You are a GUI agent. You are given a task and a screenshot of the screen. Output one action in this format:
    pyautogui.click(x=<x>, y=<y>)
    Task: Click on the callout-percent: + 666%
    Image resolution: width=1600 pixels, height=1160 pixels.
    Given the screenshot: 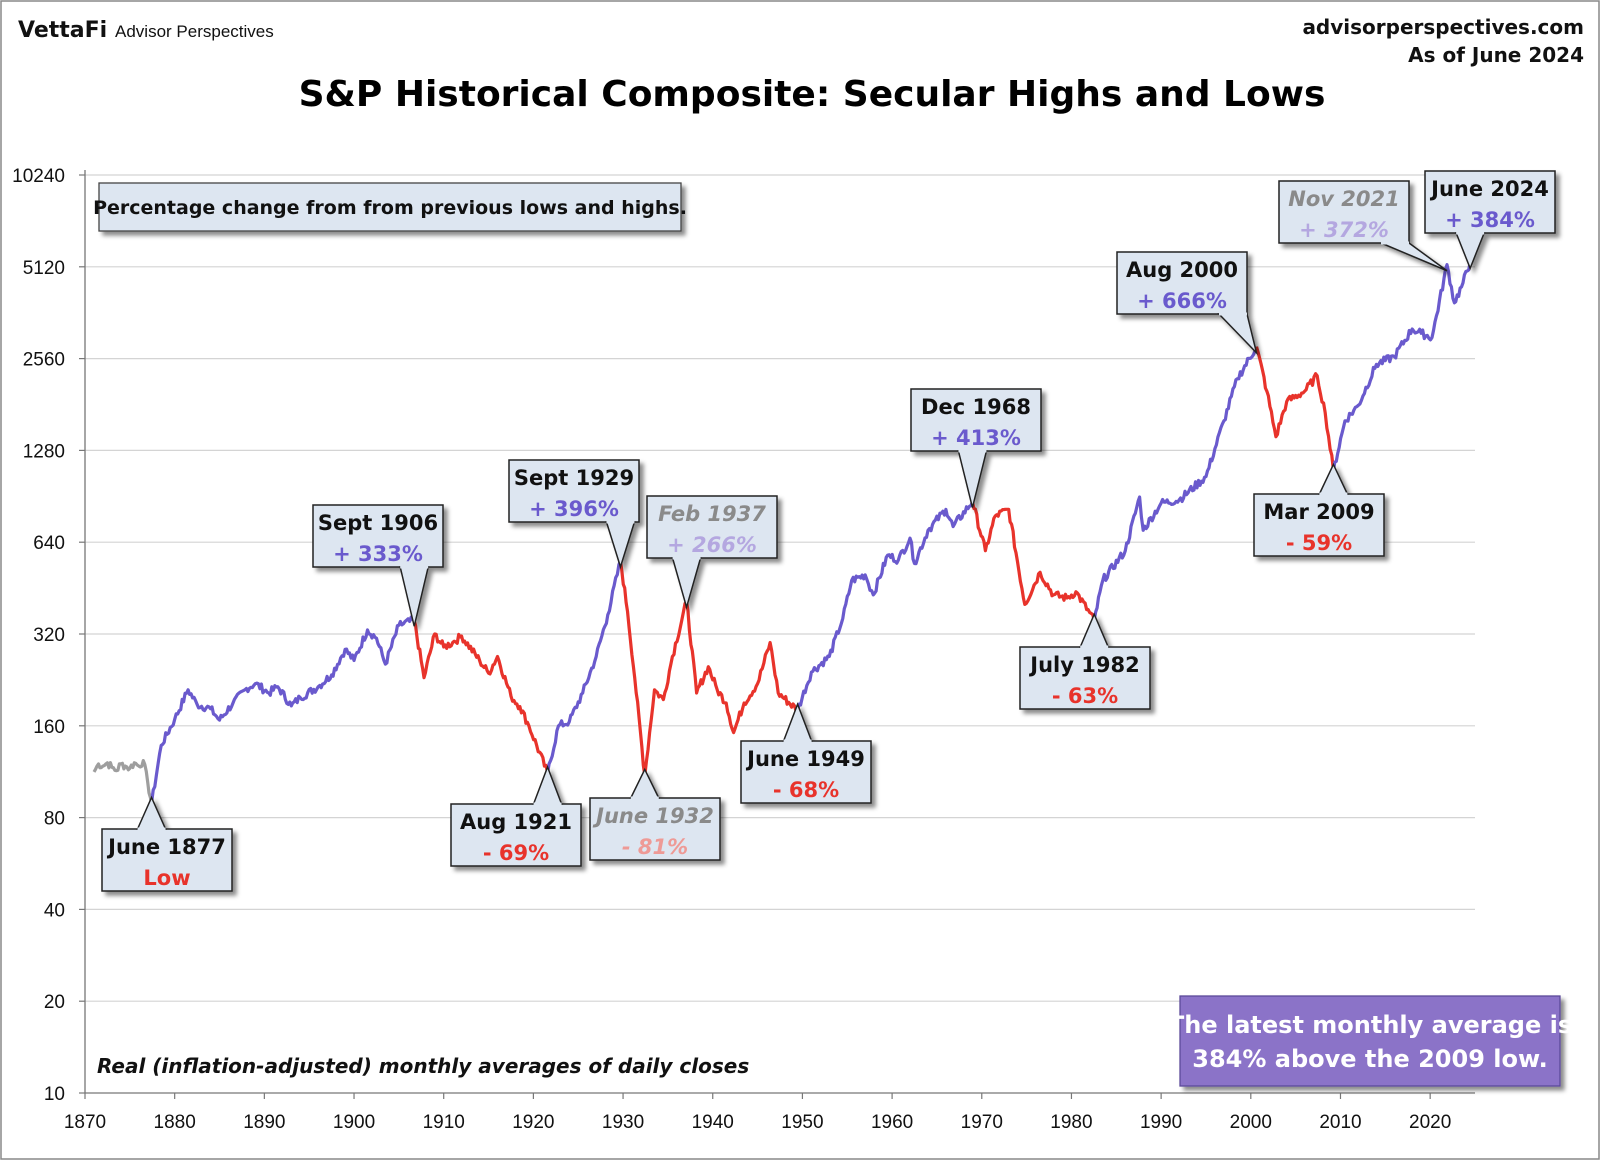 What is the action you would take?
    pyautogui.click(x=1182, y=301)
    